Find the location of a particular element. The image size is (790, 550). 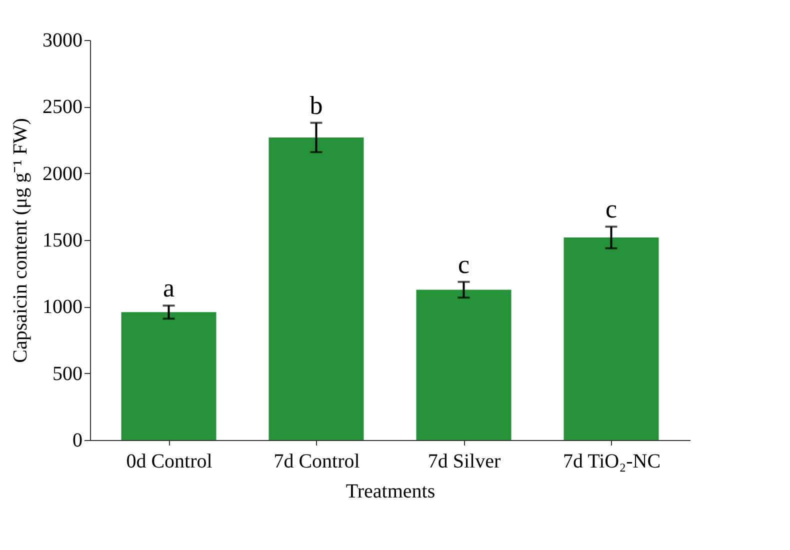

y-tick-label: 2000 is located at coordinates (62, 173).